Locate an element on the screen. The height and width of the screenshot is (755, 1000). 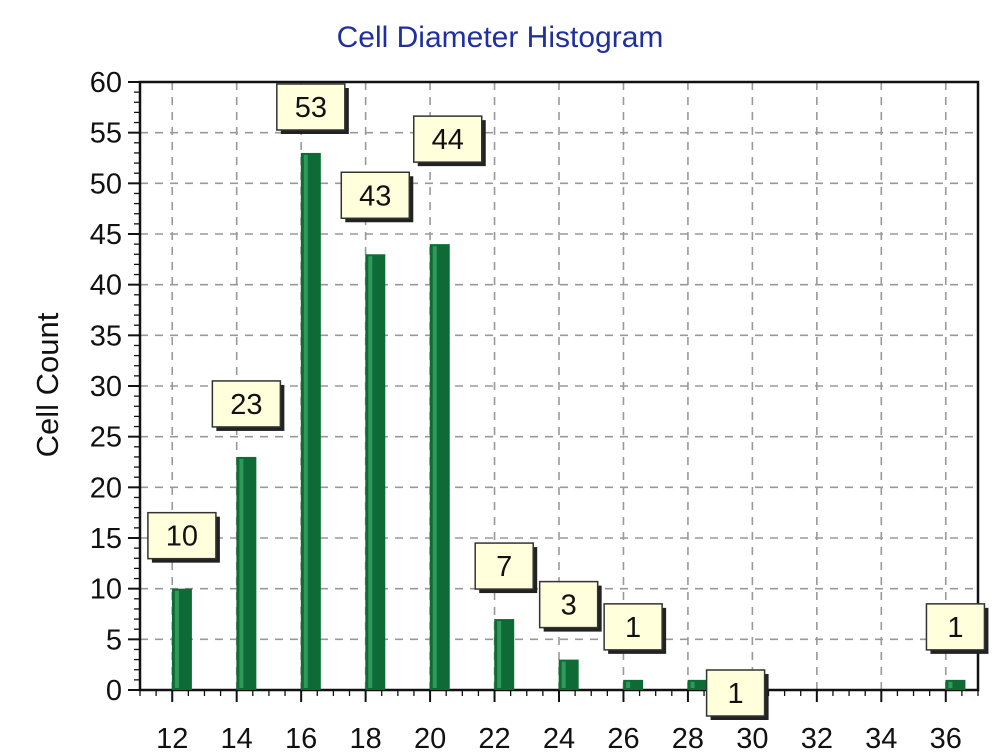
x-tick-label: 20 is located at coordinates (430, 739).